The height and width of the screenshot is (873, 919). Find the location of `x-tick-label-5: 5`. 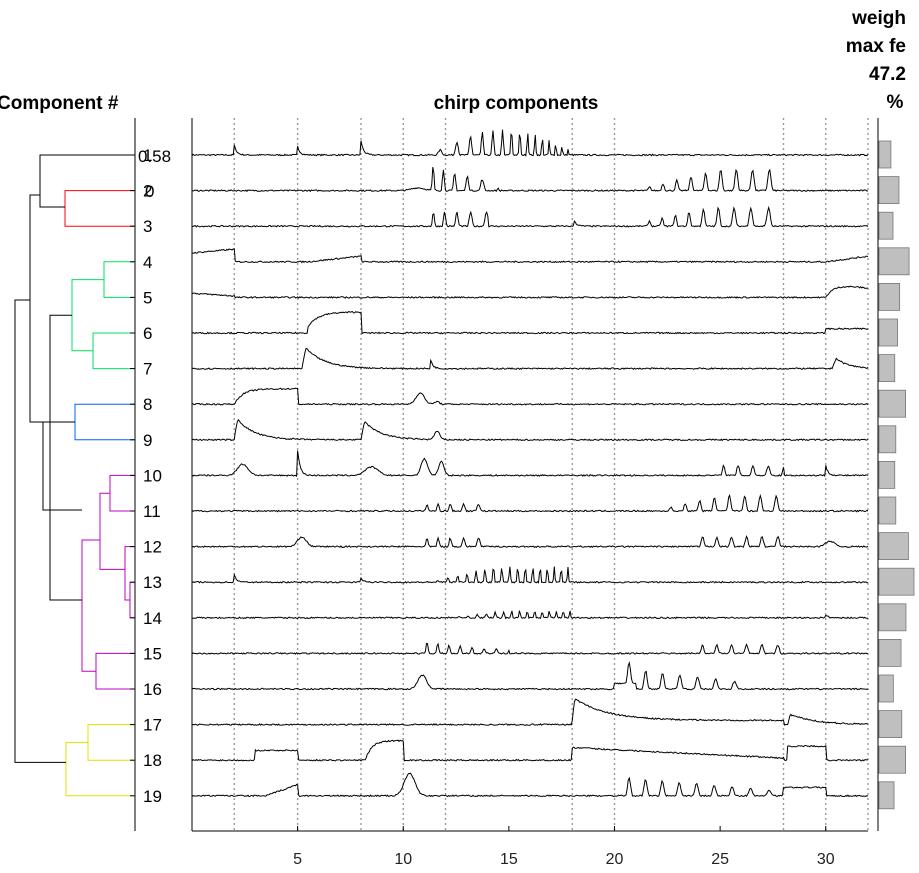

x-tick-label-5: 5 is located at coordinates (297, 859).